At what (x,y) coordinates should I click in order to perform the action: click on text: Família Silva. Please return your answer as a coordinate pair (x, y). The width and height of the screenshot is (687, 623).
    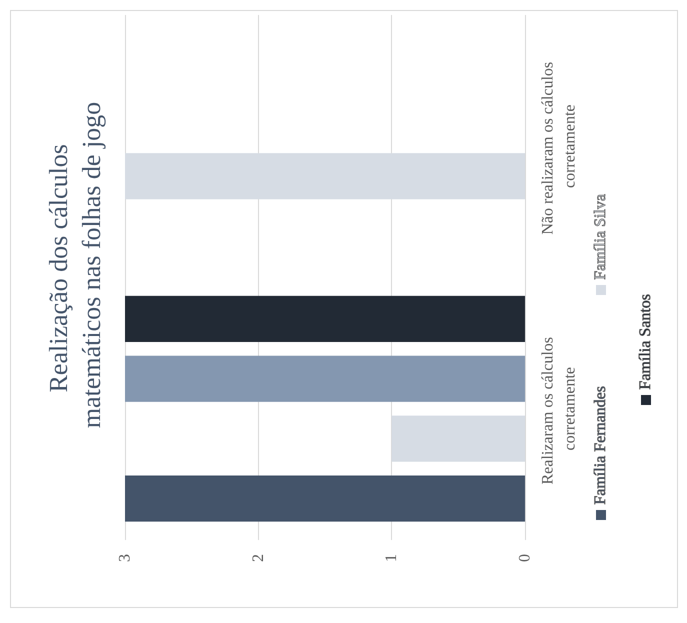
    Looking at the image, I should click on (601, 237).